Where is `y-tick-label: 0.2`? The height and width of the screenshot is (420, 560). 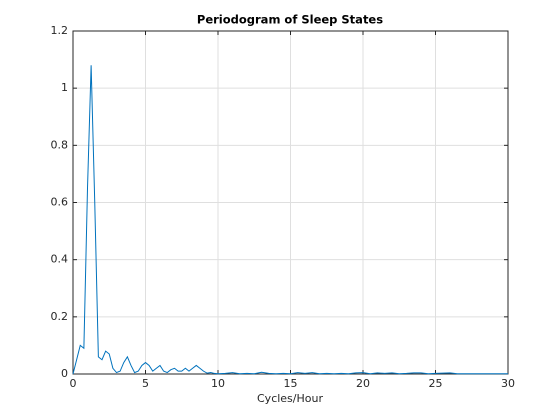
y-tick-label: 0.2 is located at coordinates (60, 316).